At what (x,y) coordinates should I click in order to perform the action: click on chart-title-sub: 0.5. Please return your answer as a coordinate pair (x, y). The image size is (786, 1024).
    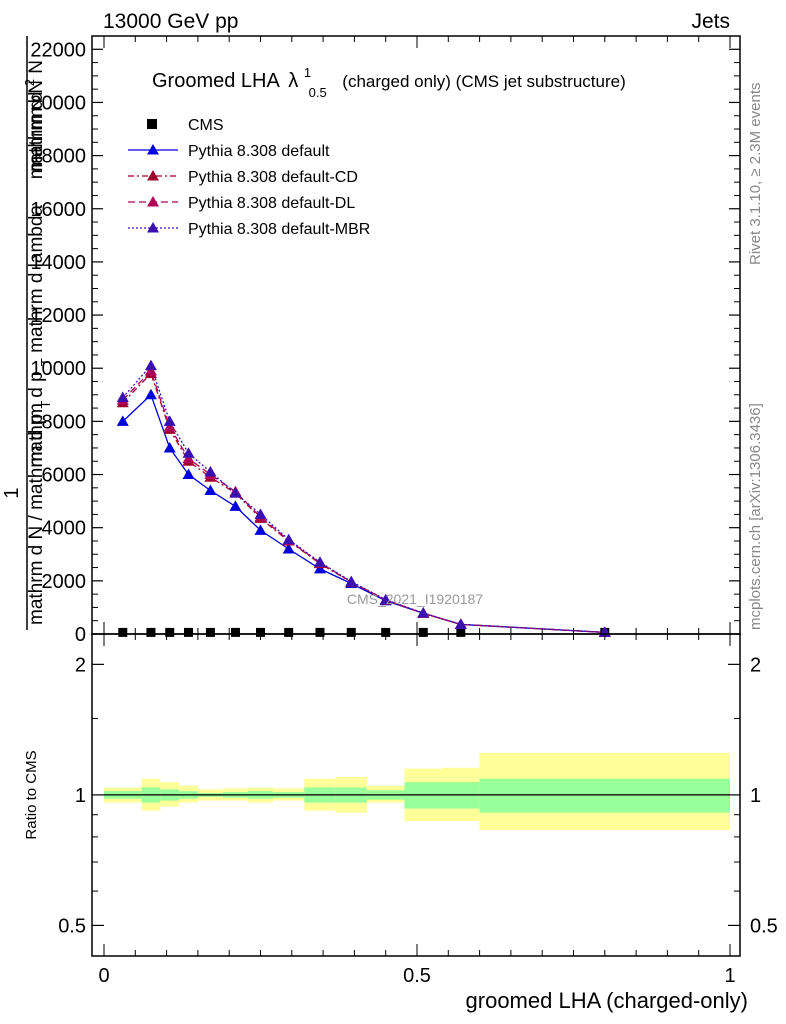
    Looking at the image, I should click on (318, 92).